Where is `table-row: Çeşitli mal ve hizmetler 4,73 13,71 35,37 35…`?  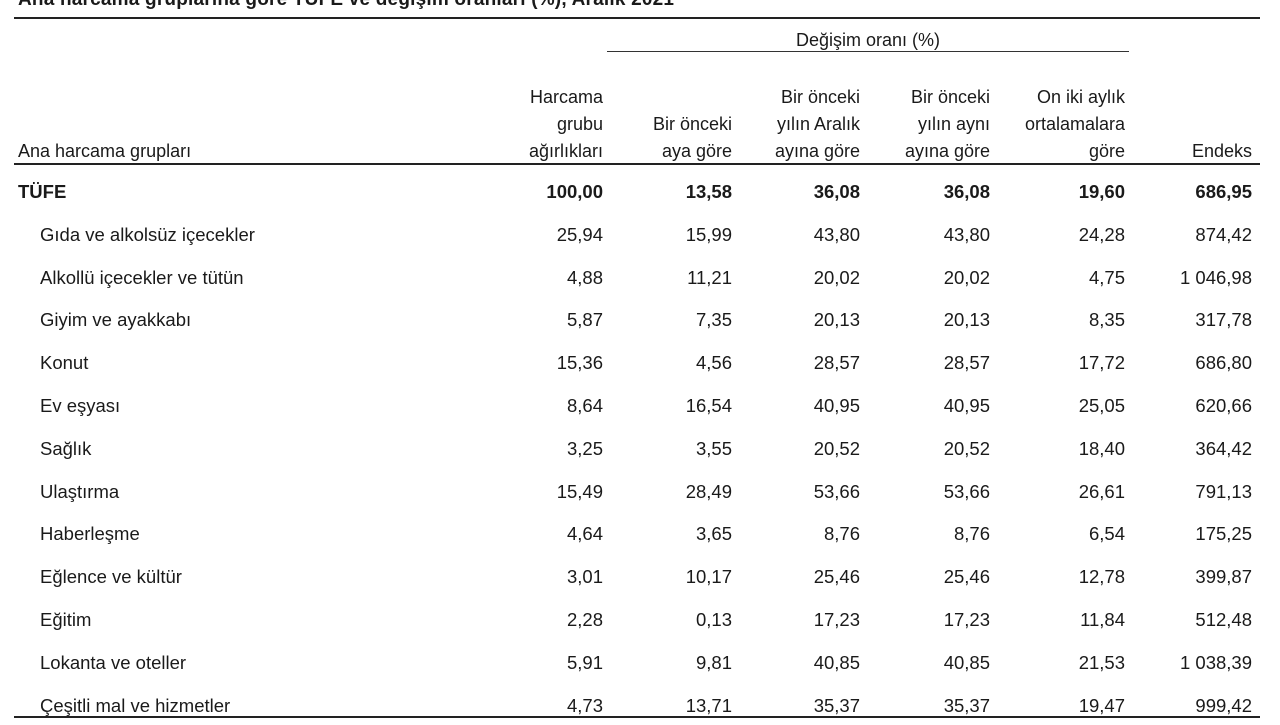 table-row: Çeşitli mal ve hizmetler 4,73 13,71 35,37 35… is located at coordinates (640, 710).